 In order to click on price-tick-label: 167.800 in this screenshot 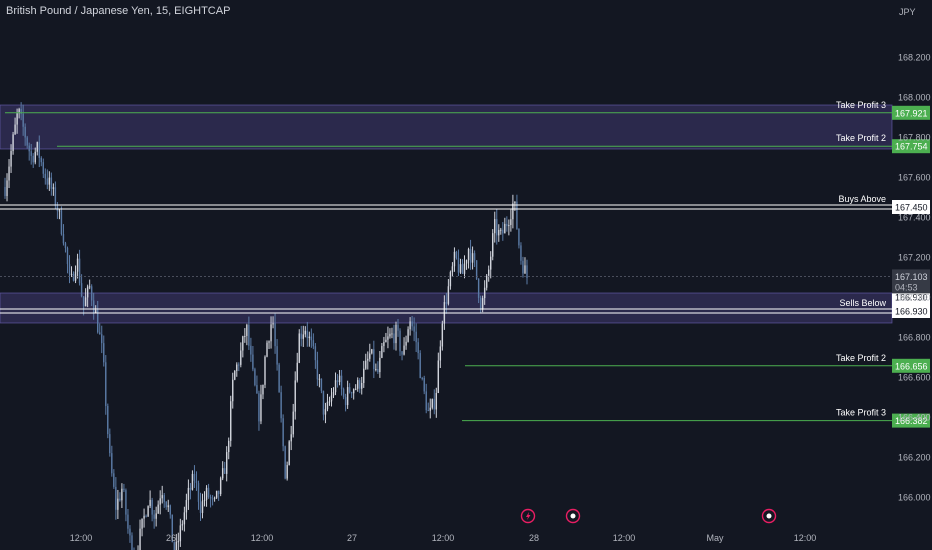, I will do `click(914, 138)`.